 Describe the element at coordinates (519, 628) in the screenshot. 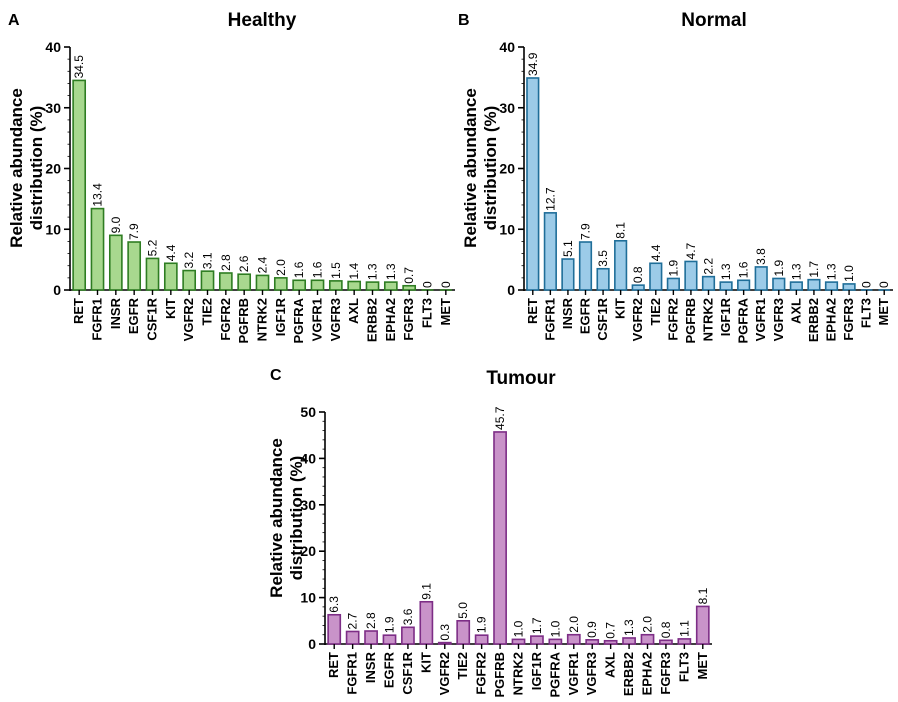

I see `data-label: 1.0` at that location.